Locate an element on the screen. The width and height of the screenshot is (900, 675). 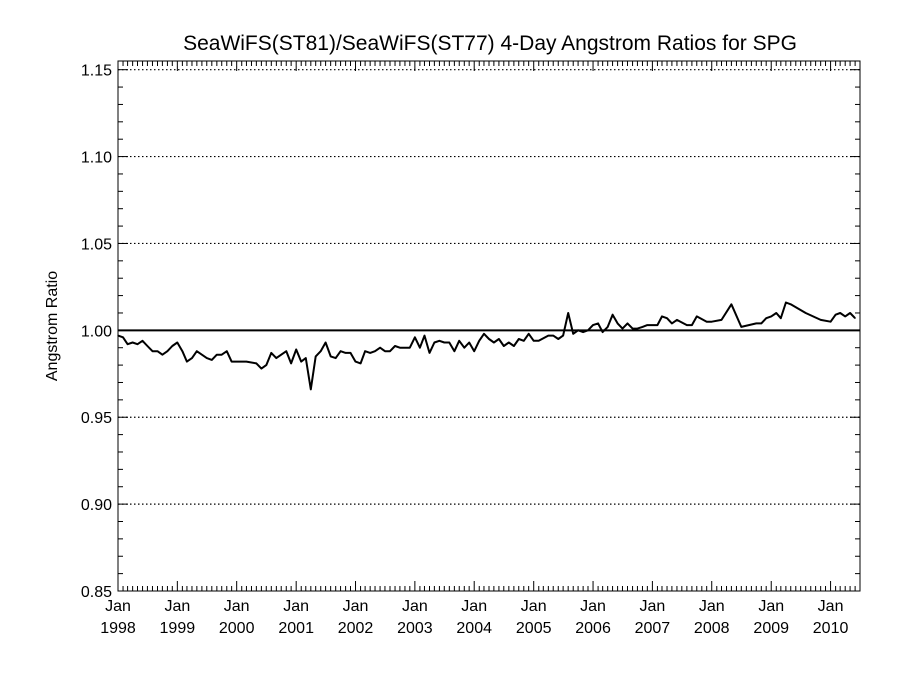
series-line is located at coordinates (486, 346).